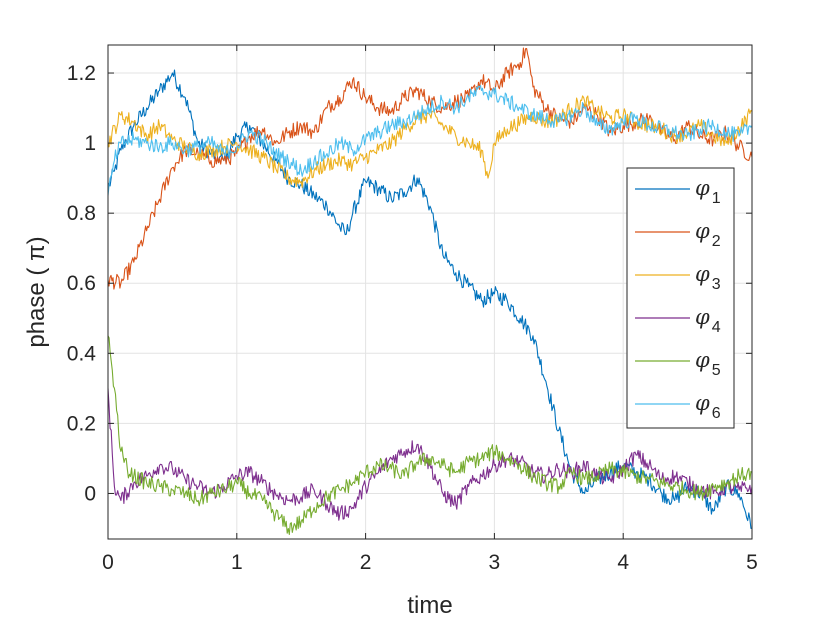 Image resolution: width=830 pixels, height=623 pixels. I want to click on y-tick-labels: 0 0.2 0.4 0.6 0.8 1 1.2, so click(82, 283).